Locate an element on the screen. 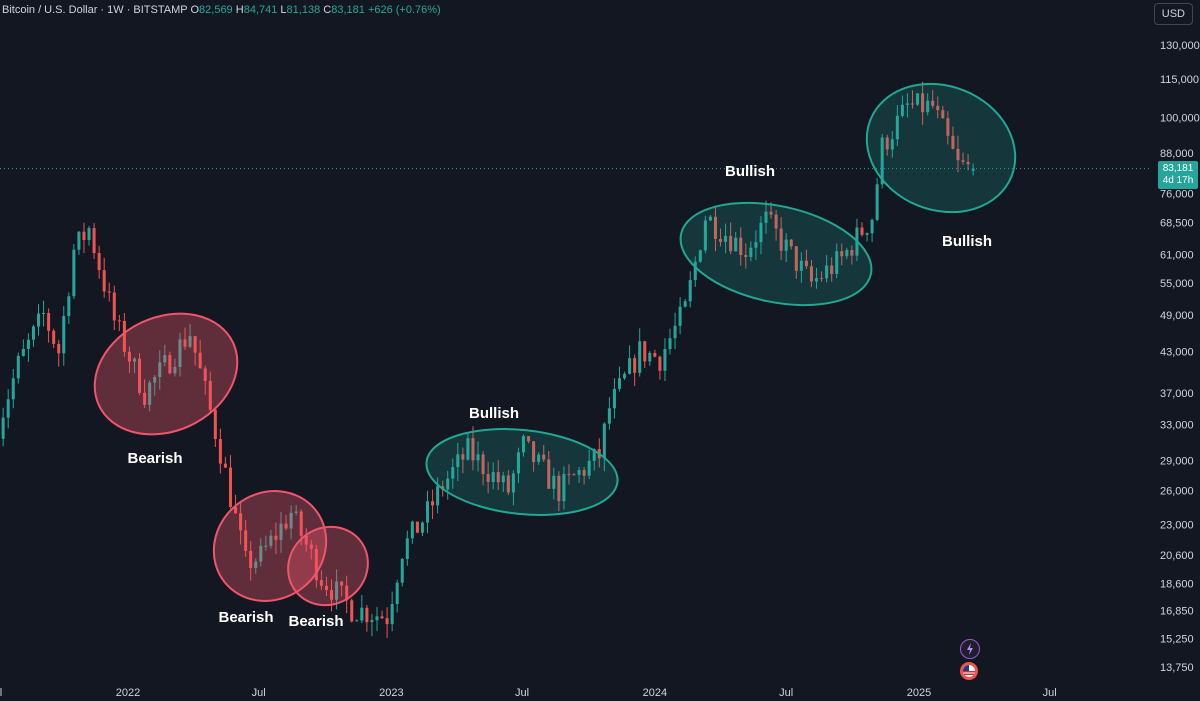 The width and height of the screenshot is (1200, 701). x-tick-label: 2022 is located at coordinates (128, 693).